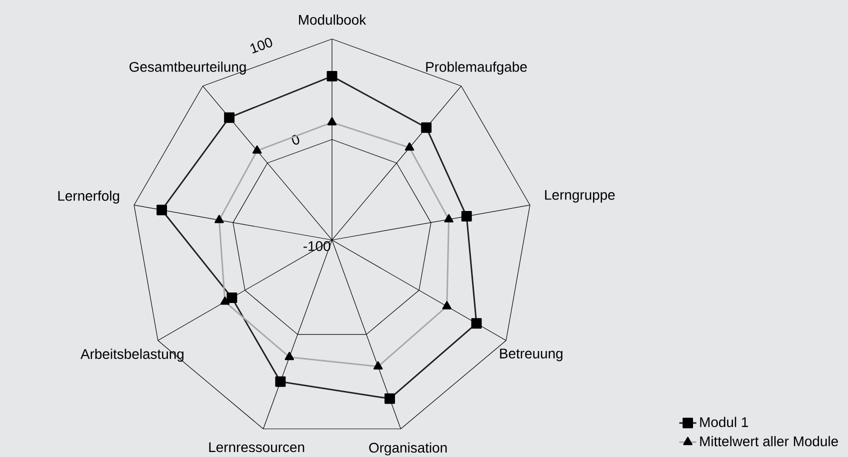  Describe the element at coordinates (531, 355) in the screenshot. I see `spoke-label: Betreuung` at that location.